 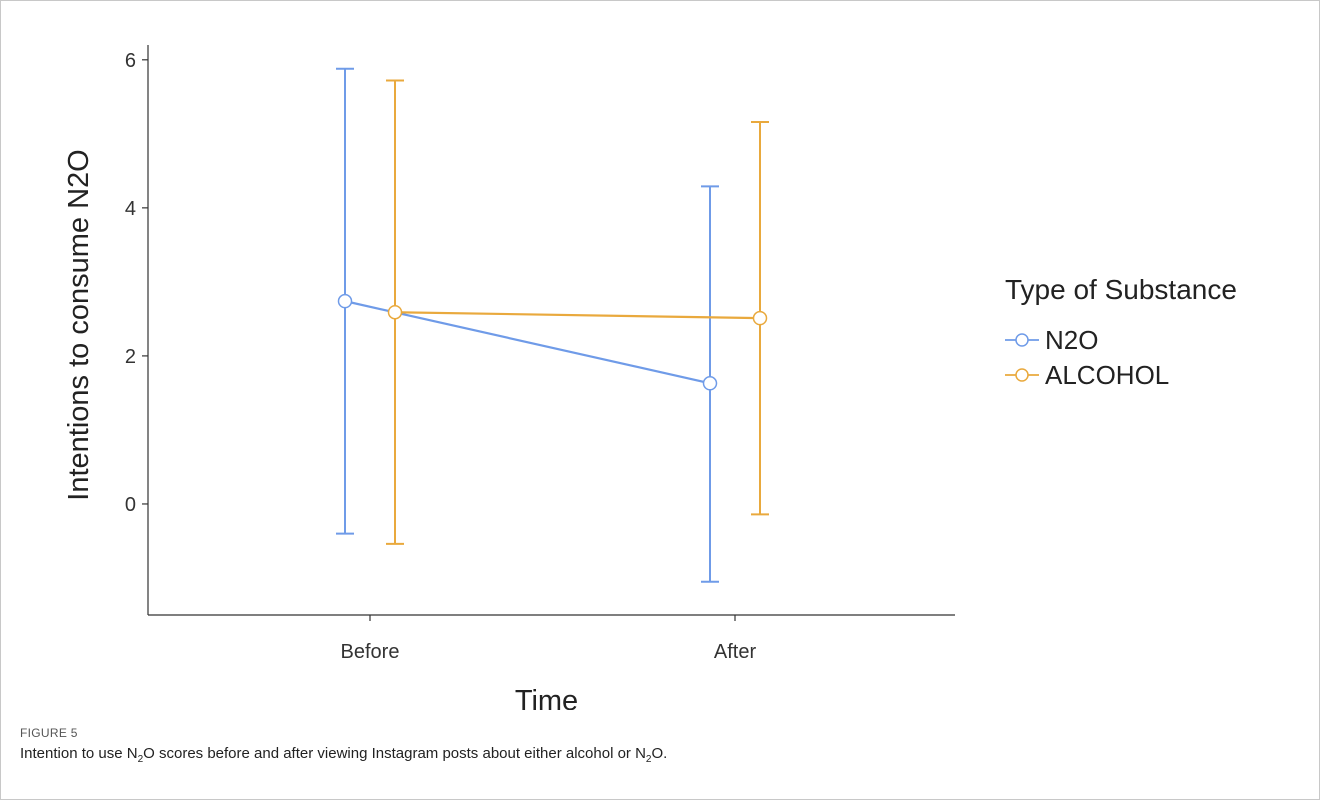 What do you see at coordinates (1107, 375) in the screenshot?
I see `legend-label: ALCOHOL` at bounding box center [1107, 375].